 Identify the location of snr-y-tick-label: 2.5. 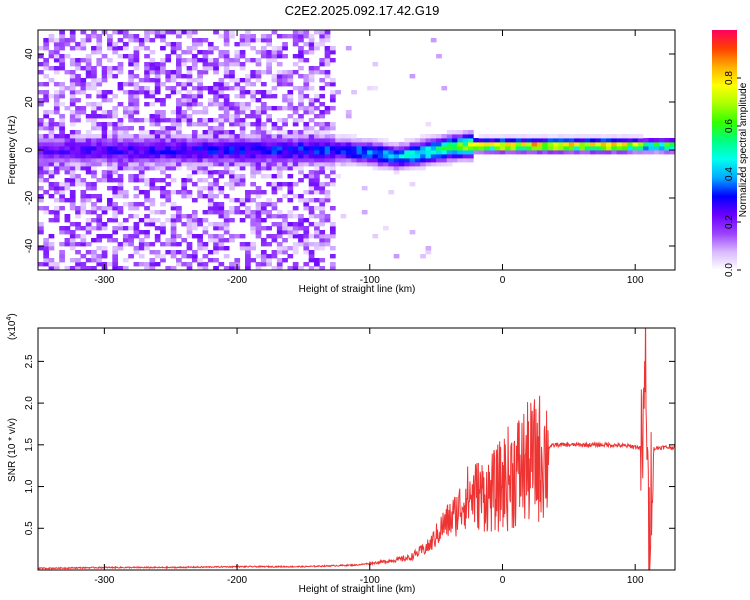
(29, 361).